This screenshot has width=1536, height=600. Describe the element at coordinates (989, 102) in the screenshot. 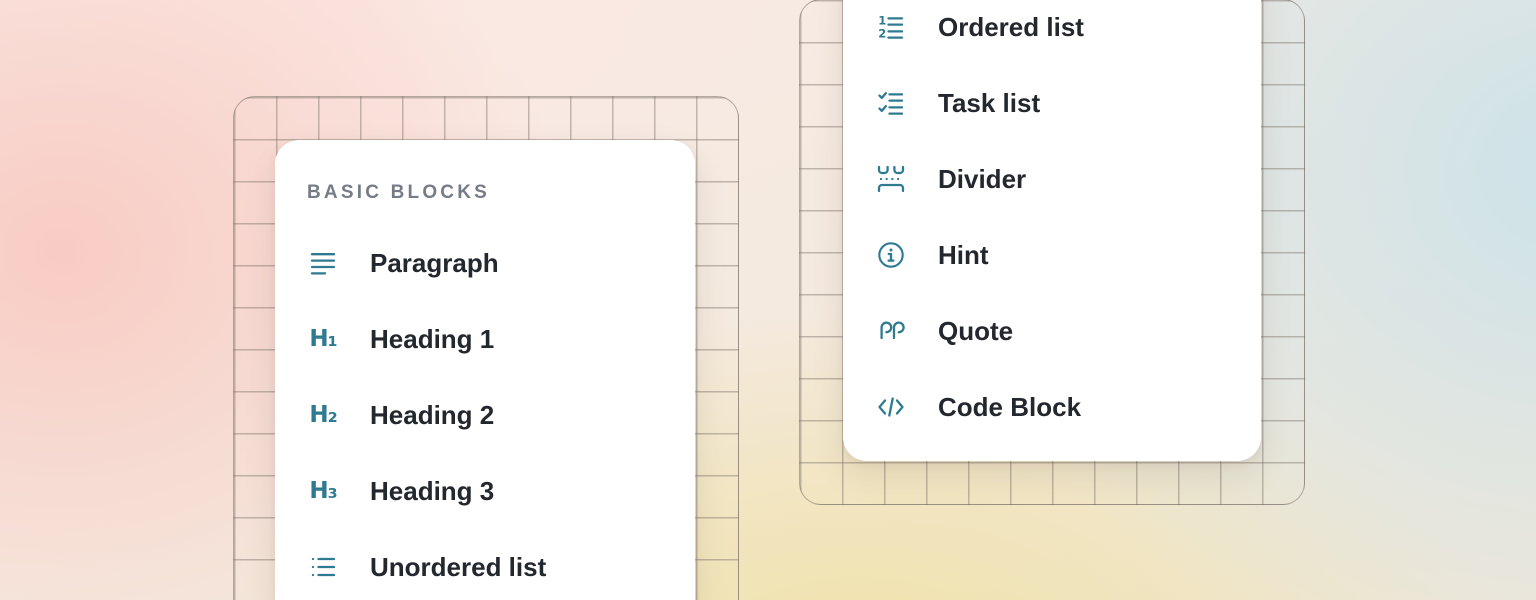

I see `menu-item-label: Task list` at that location.